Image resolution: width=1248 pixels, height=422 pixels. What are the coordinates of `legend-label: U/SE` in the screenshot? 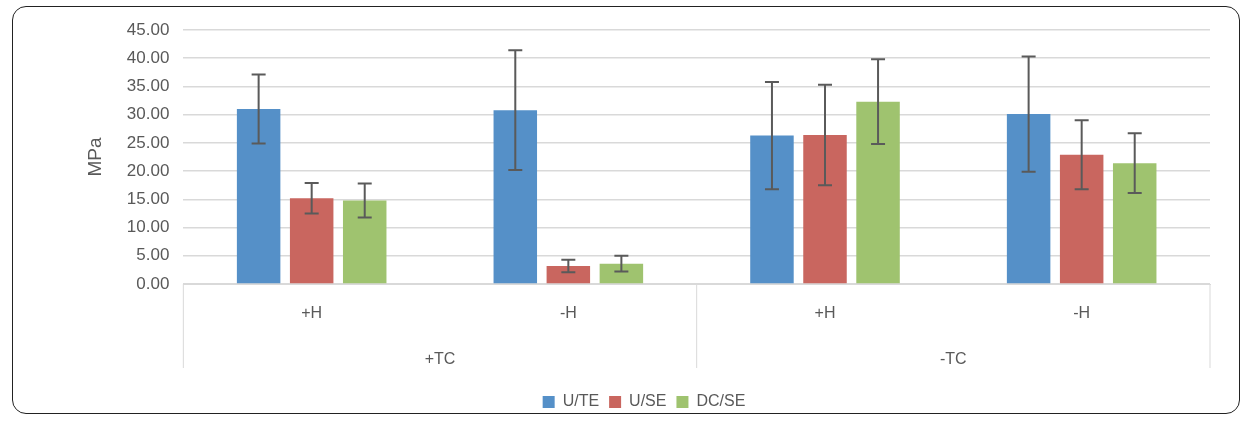 It's located at (648, 401).